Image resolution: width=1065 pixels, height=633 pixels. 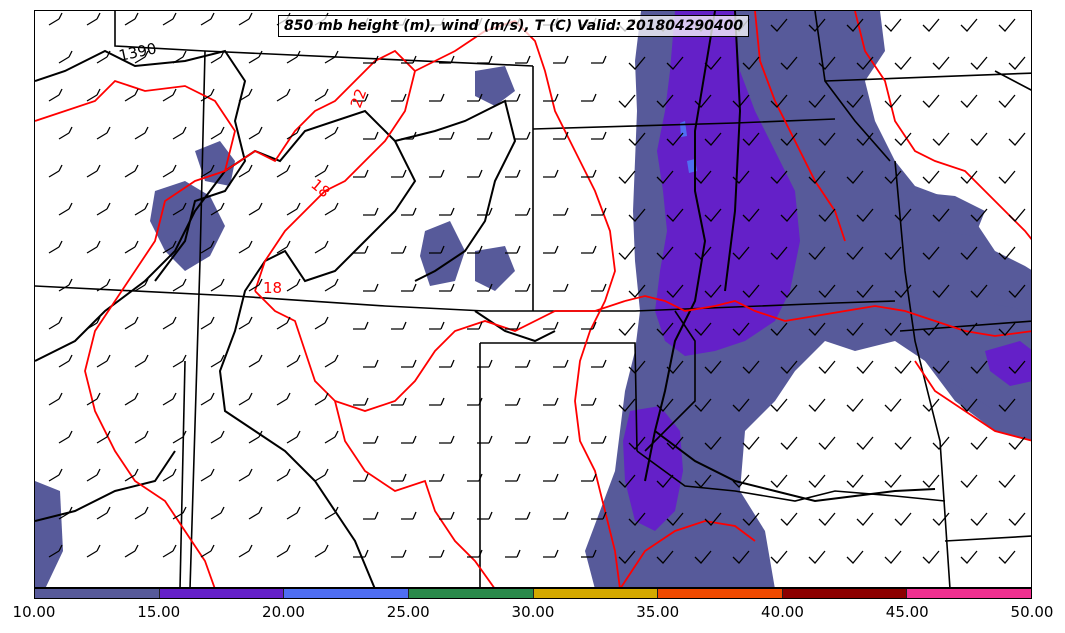 I want to click on colorbar-tick-label: 15.00, so click(x=159, y=612).